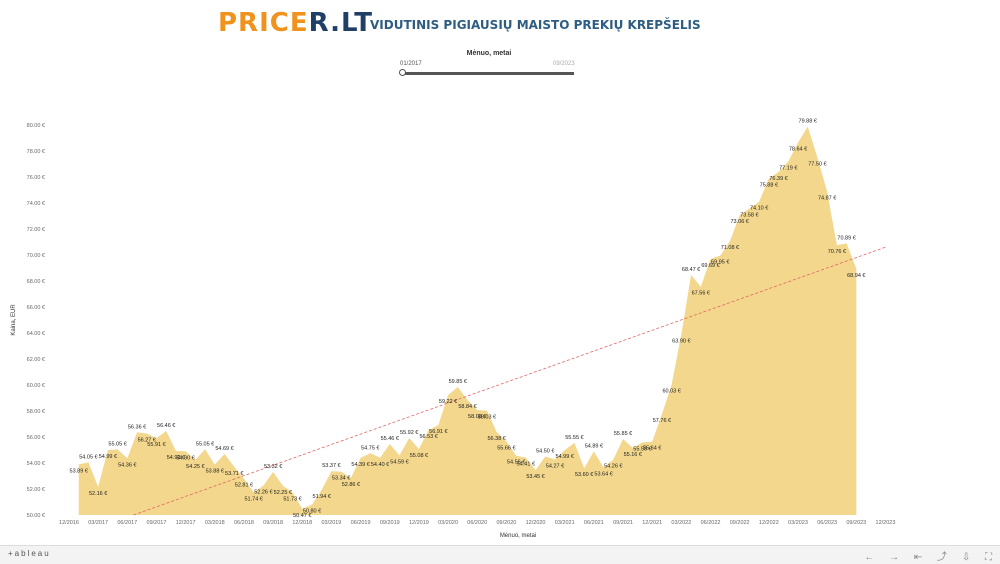  Describe the element at coordinates (176, 458) in the screenshot. I see `data-label: 54.93 €` at that location.